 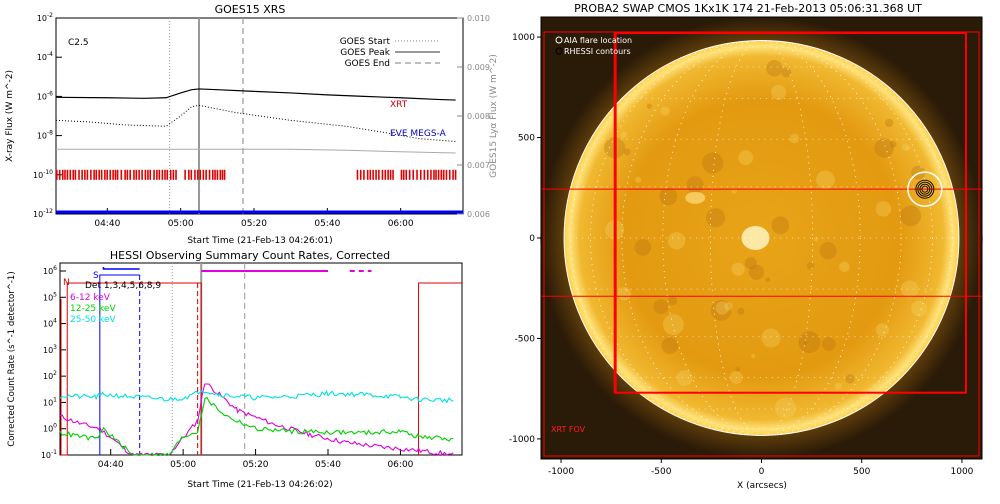 What do you see at coordinates (400, 465) in the screenshot?
I see `x-tick-label: 06:00` at bounding box center [400, 465].